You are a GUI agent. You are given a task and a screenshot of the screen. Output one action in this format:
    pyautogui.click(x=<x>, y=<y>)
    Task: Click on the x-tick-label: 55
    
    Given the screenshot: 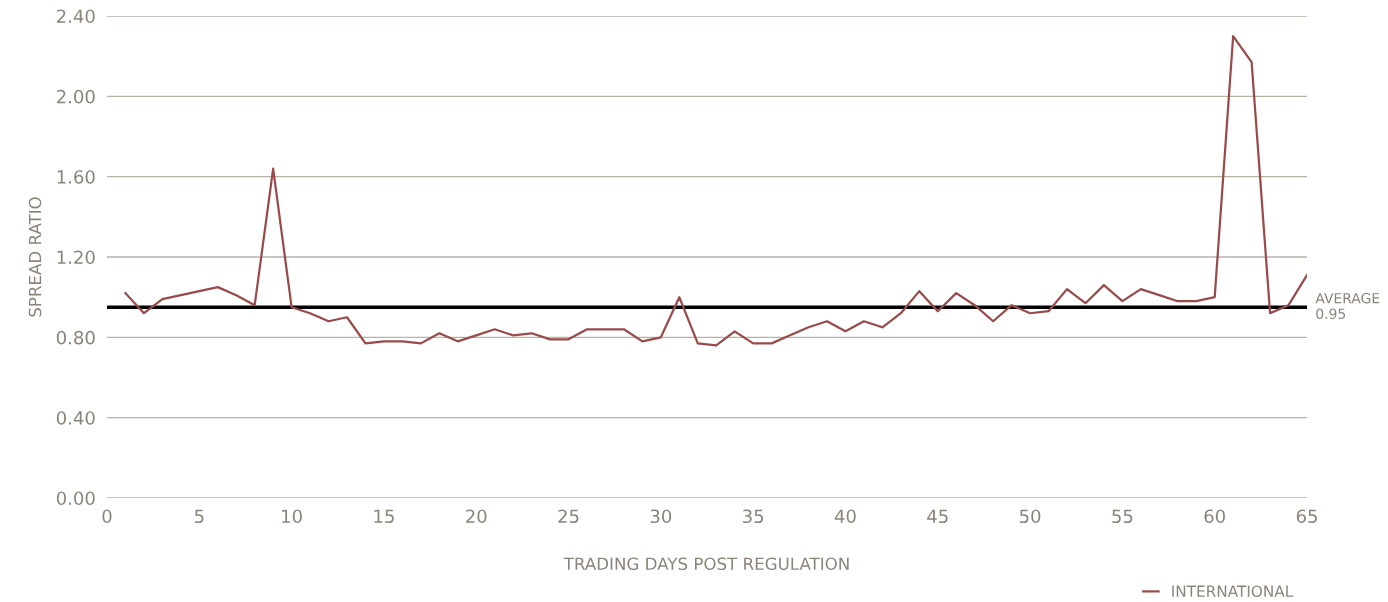 What is the action you would take?
    pyautogui.click(x=1122, y=516)
    